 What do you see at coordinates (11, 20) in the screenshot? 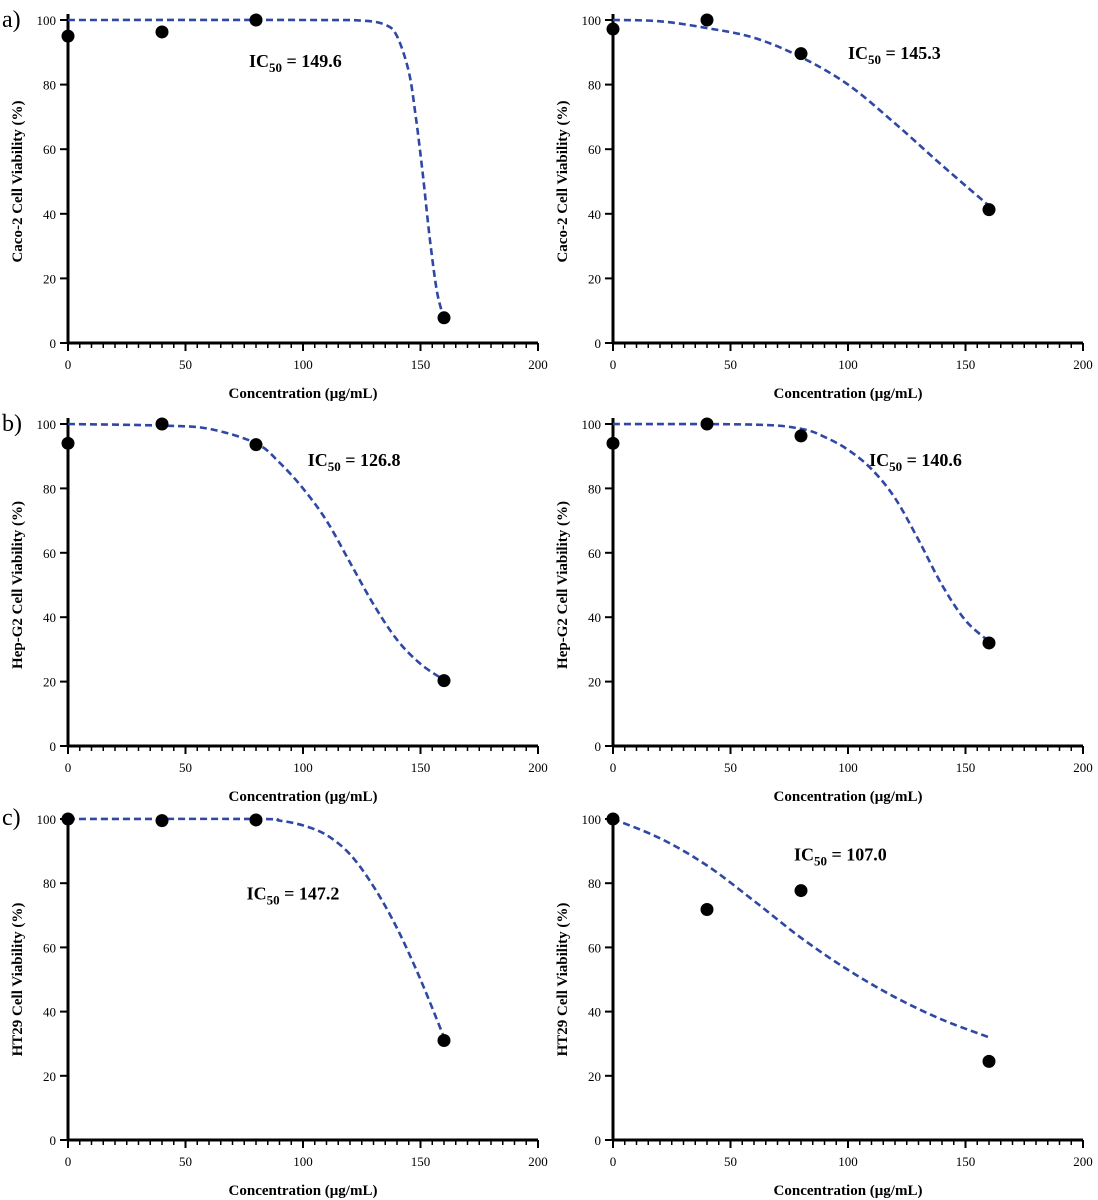
I see `row-label-a: a)` at bounding box center [11, 20].